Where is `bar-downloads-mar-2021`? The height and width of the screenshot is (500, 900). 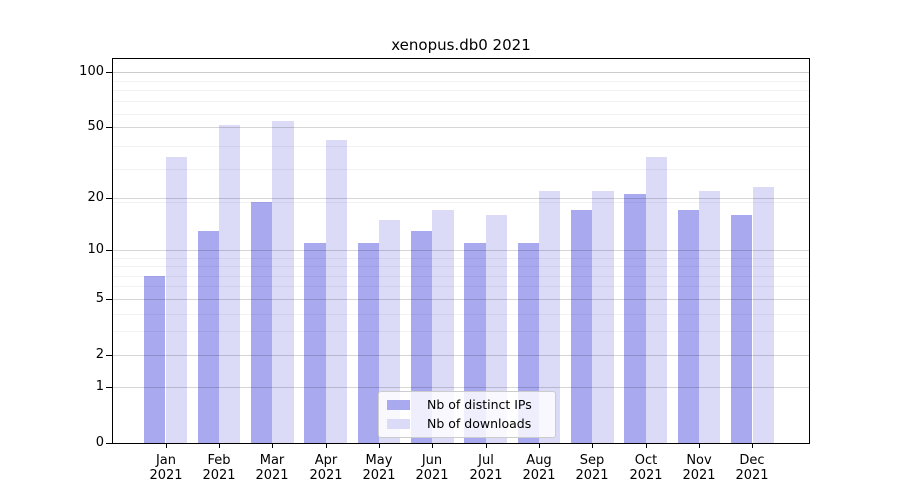
bar-downloads-mar-2021 is located at coordinates (283, 281).